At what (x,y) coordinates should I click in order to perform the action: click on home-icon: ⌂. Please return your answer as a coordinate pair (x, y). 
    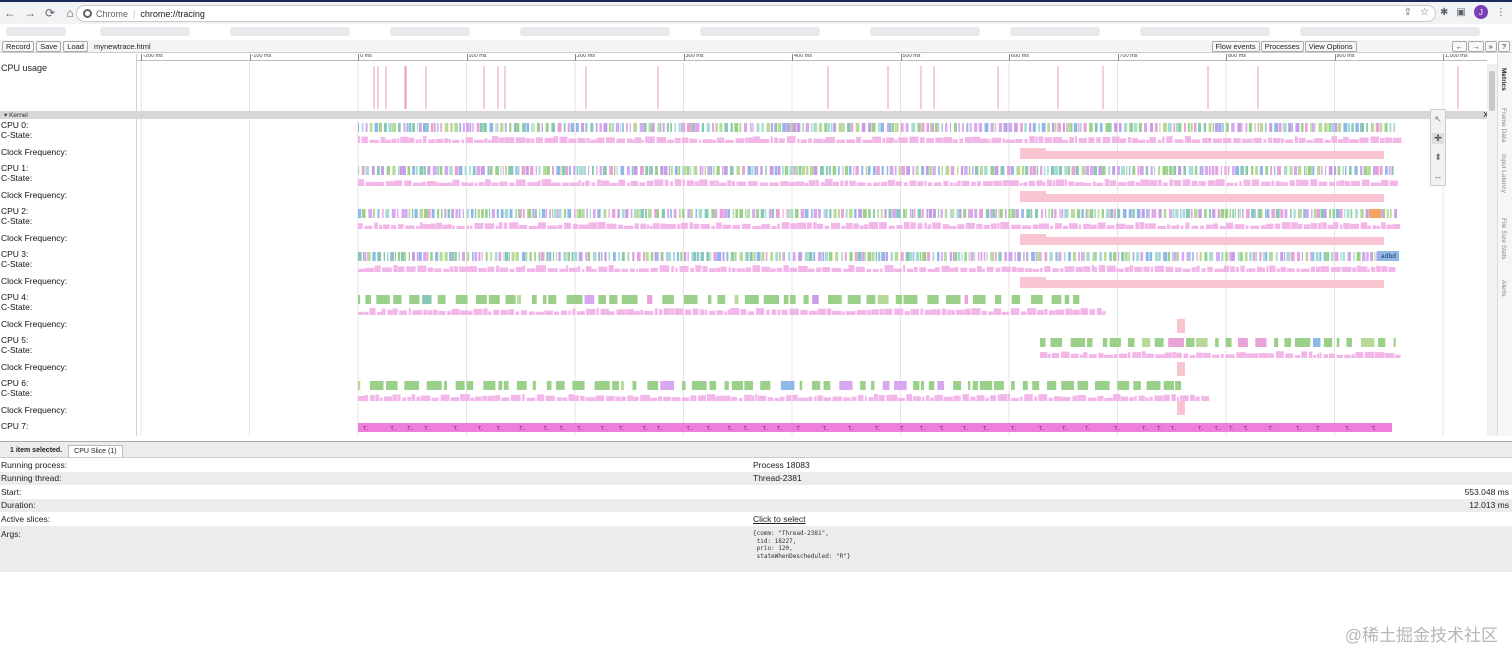
    Looking at the image, I should click on (70, 13).